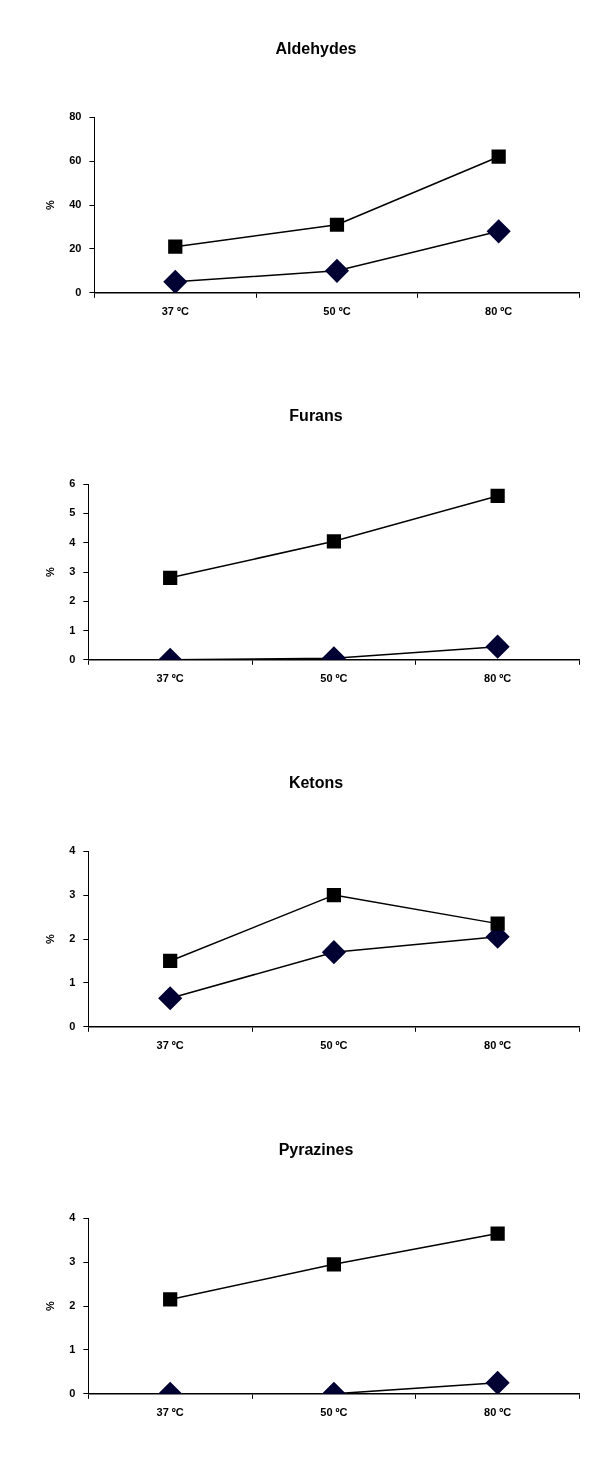 The width and height of the screenshot is (592, 1468). Describe the element at coordinates (75, 204) in the screenshot. I see `y-tick-label: 40` at that location.